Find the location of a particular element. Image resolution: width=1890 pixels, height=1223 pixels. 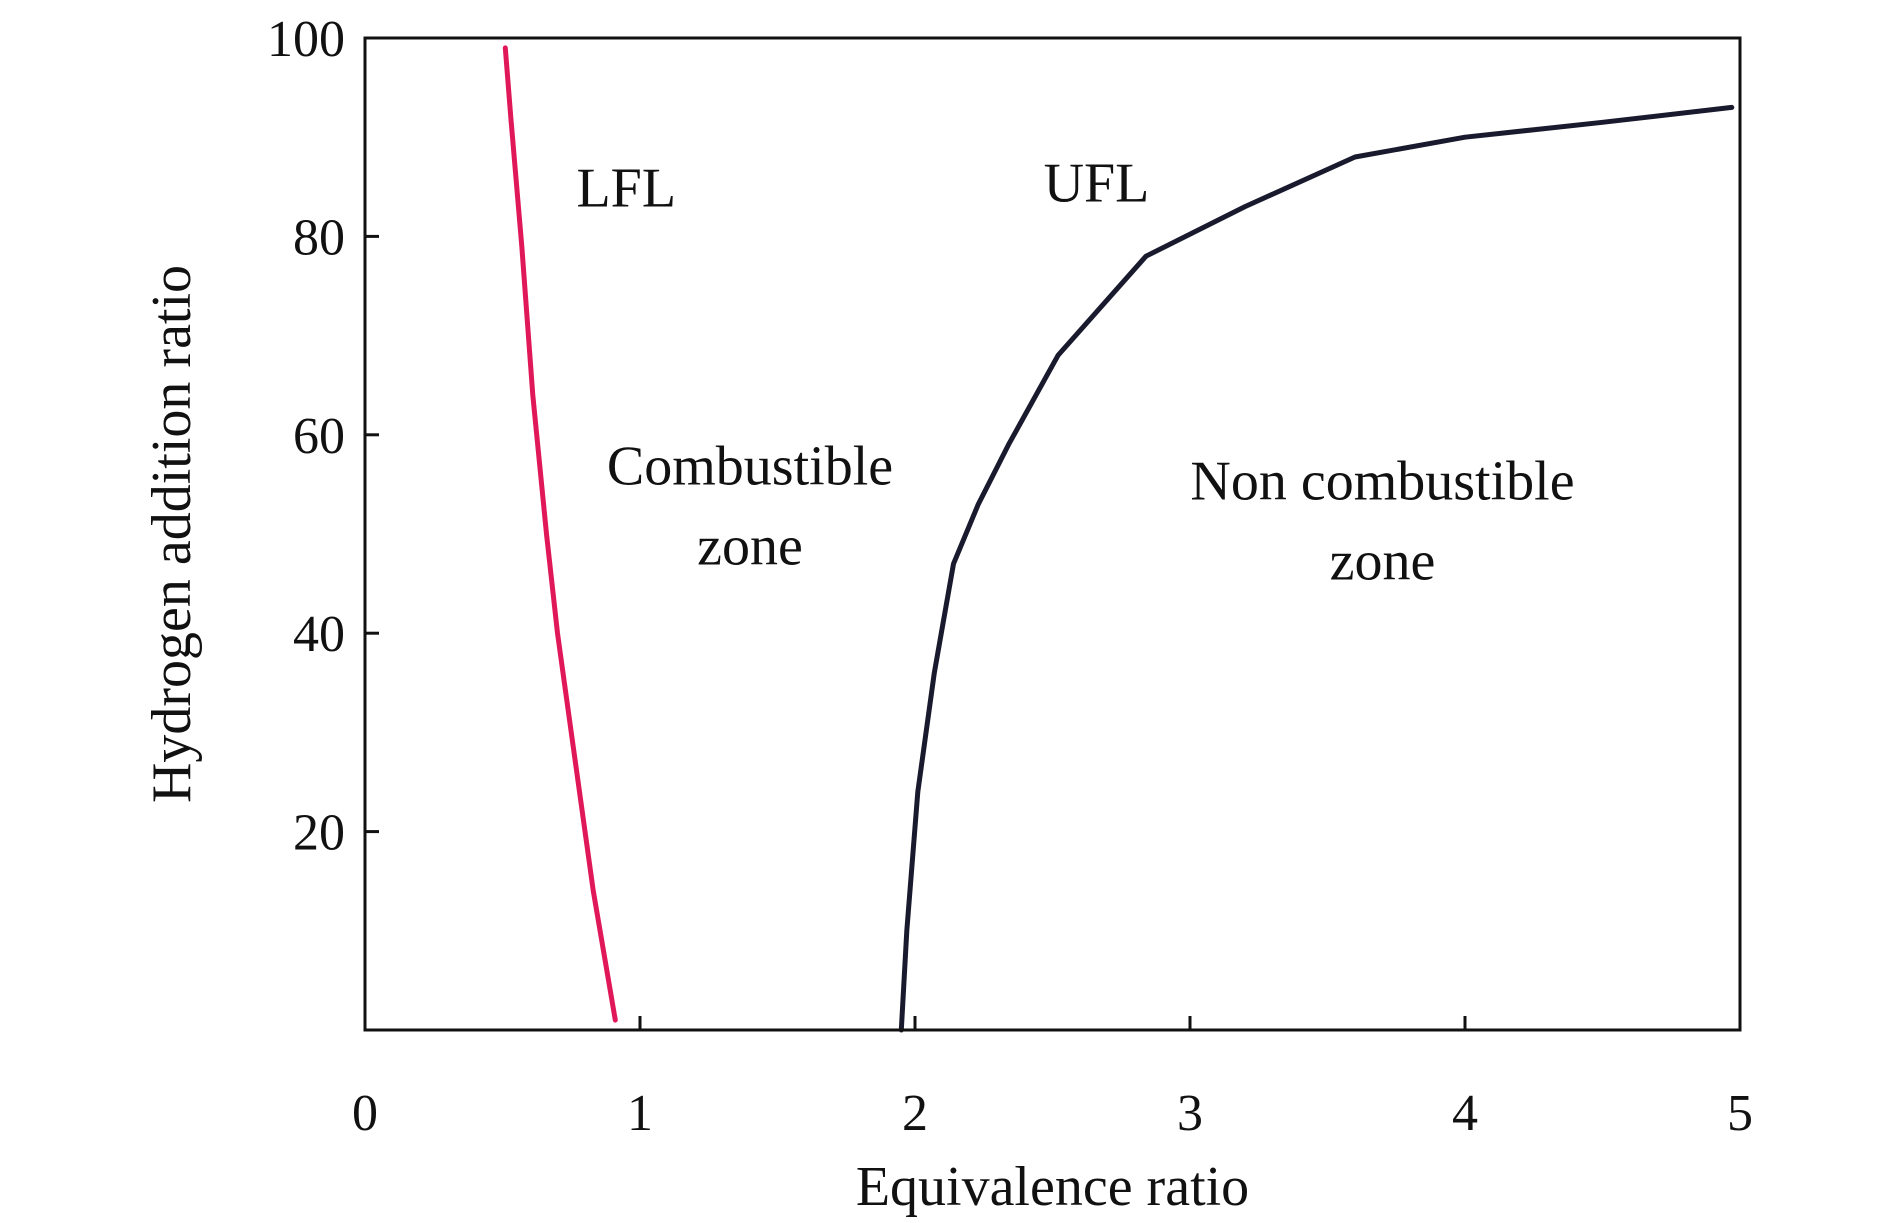

x-tick-label: 4 is located at coordinates (1465, 1113).